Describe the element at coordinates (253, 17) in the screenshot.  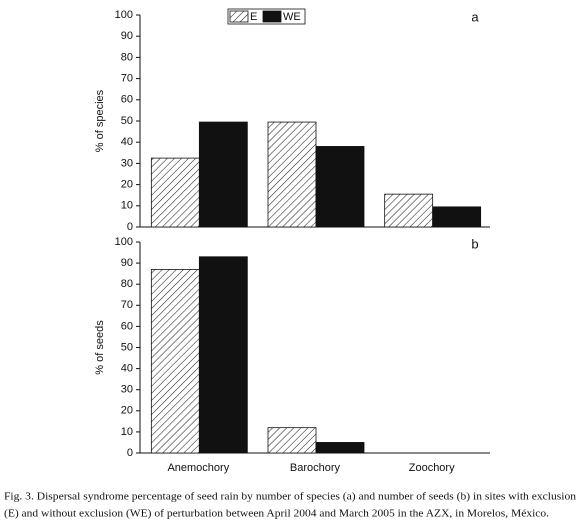
I see `legend-label: E` at that location.